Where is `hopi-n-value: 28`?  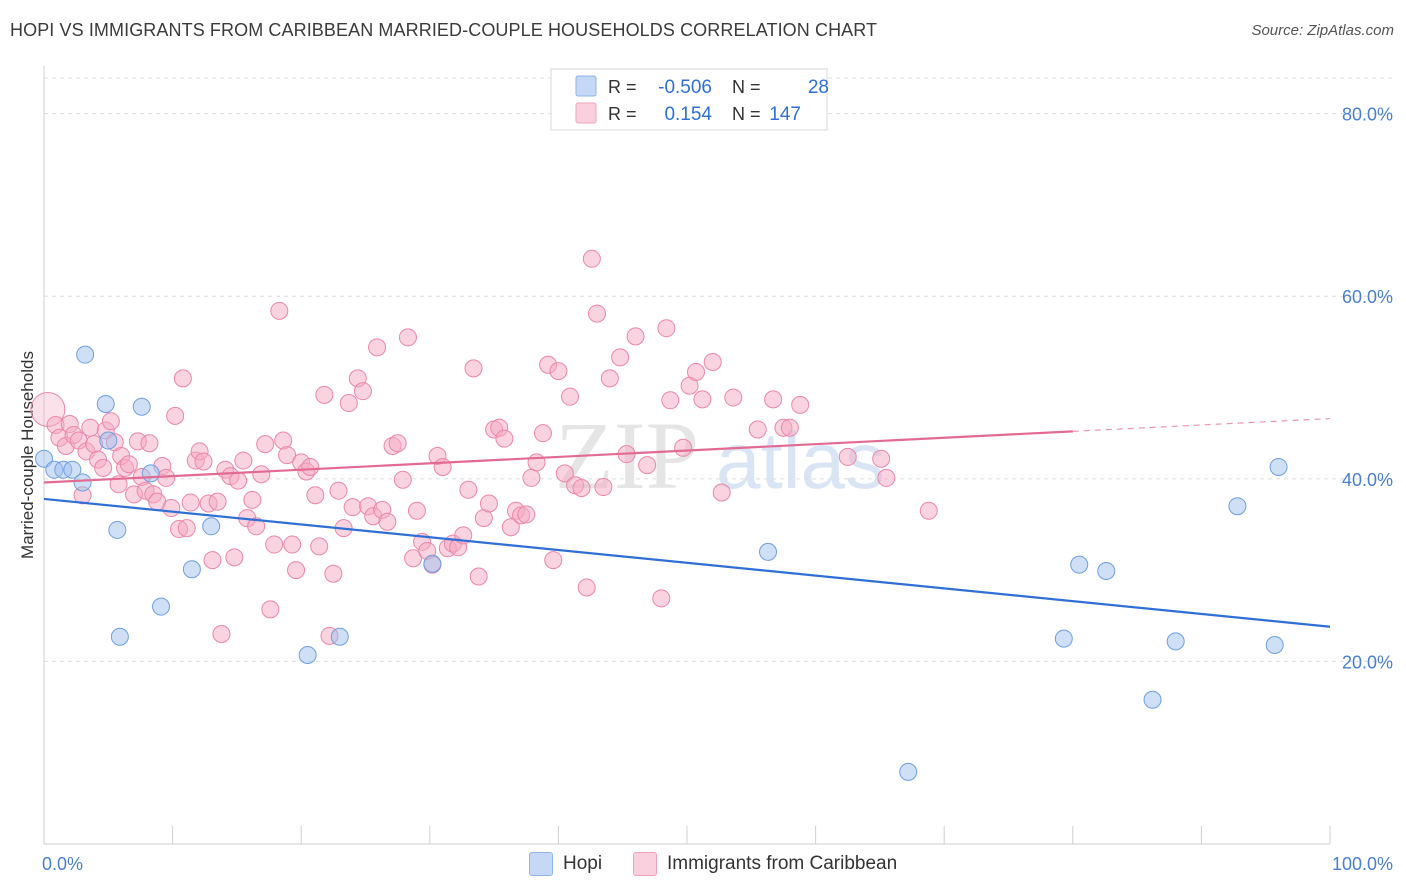
hopi-n-value: 28 is located at coordinates (818, 87).